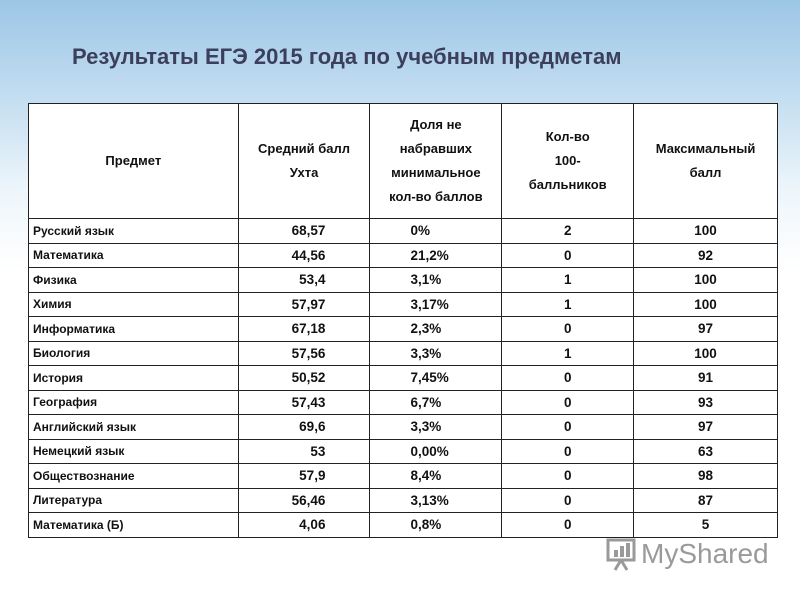  What do you see at coordinates (436, 280) in the screenshot?
I see `table-cell: 3,1%` at bounding box center [436, 280].